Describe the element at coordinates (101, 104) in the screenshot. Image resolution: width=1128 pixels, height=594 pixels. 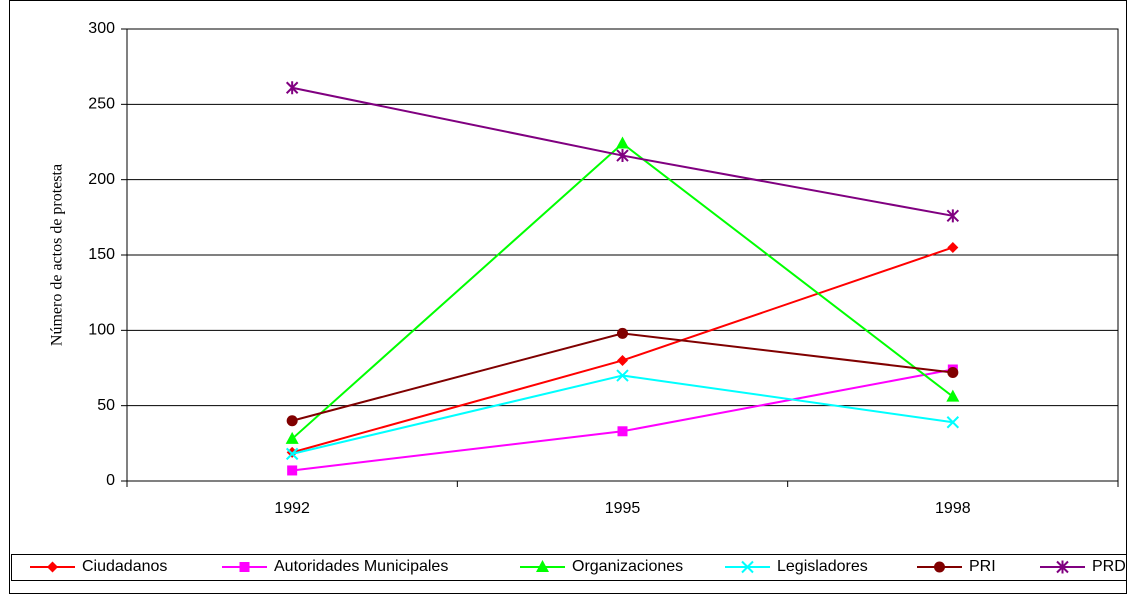
I see `y-tick-label: 250` at that location.